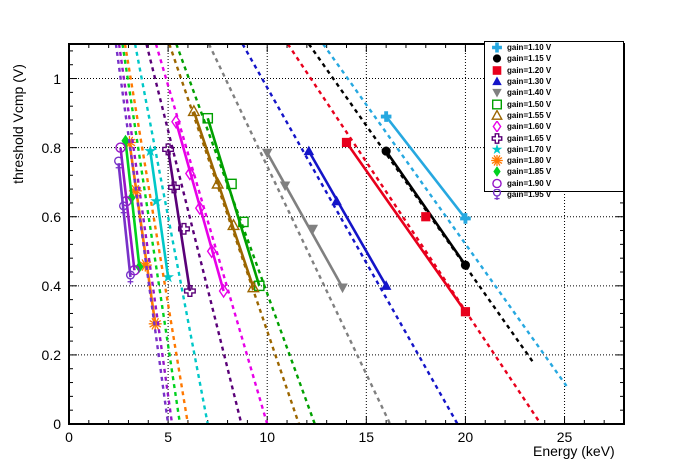 The height and width of the screenshot is (472, 696). I want to click on legend-marker-venus-icon, so click(497, 194).